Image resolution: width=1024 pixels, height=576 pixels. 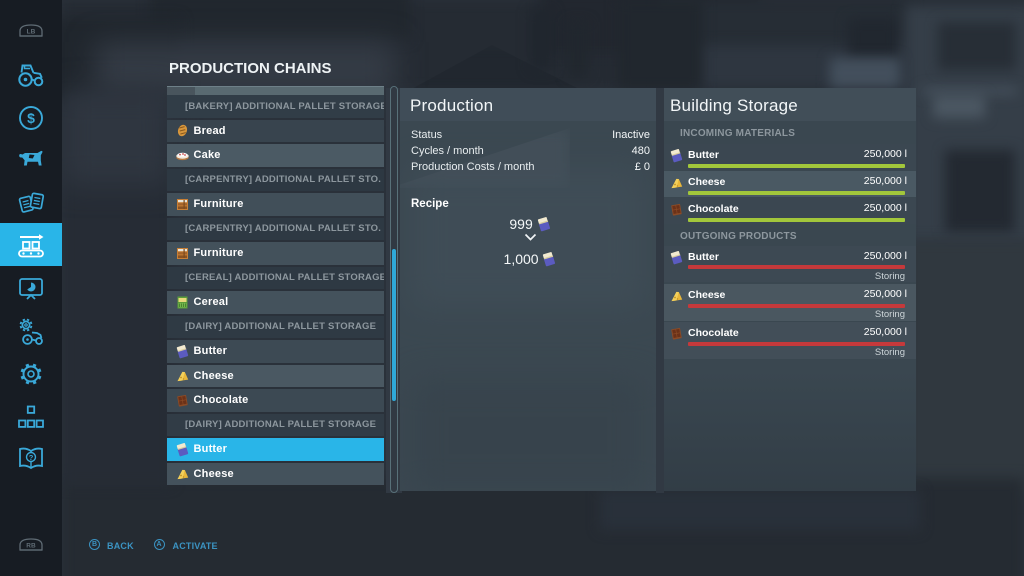 I want to click on svg-text: RB, so click(x=31, y=546).